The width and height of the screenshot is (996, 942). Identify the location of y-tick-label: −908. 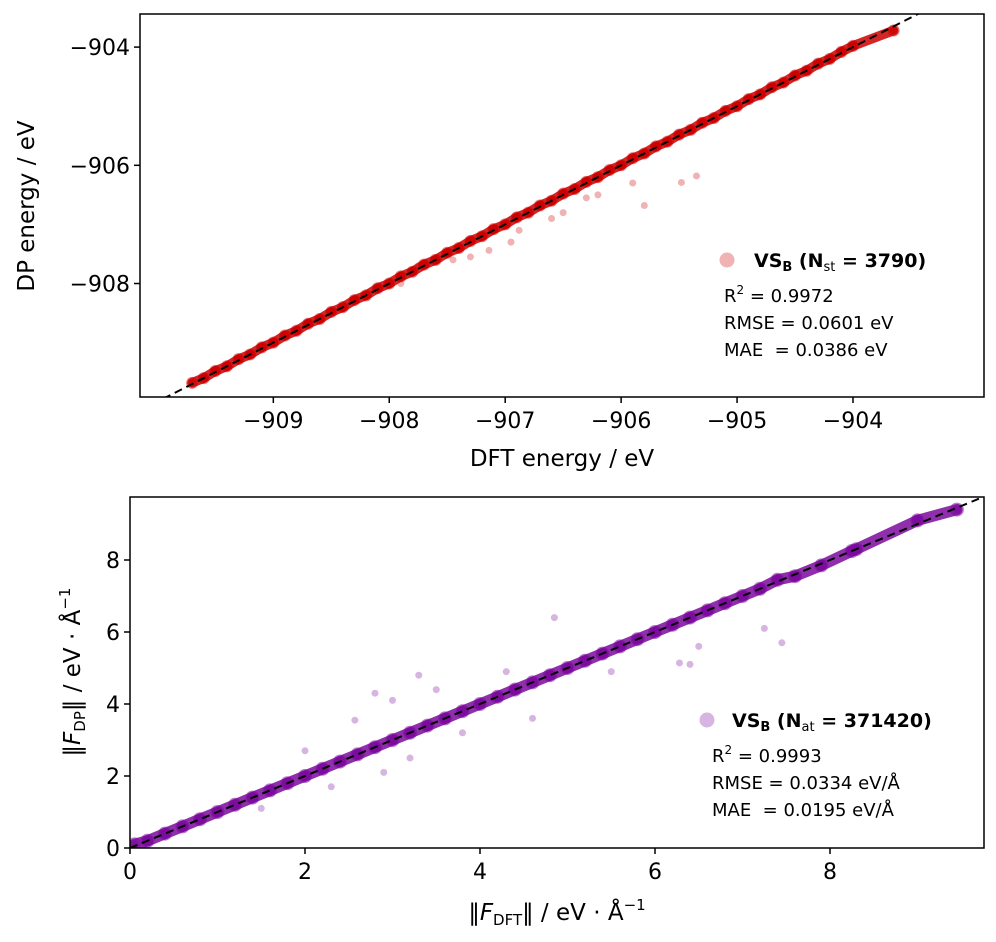
(100, 285).